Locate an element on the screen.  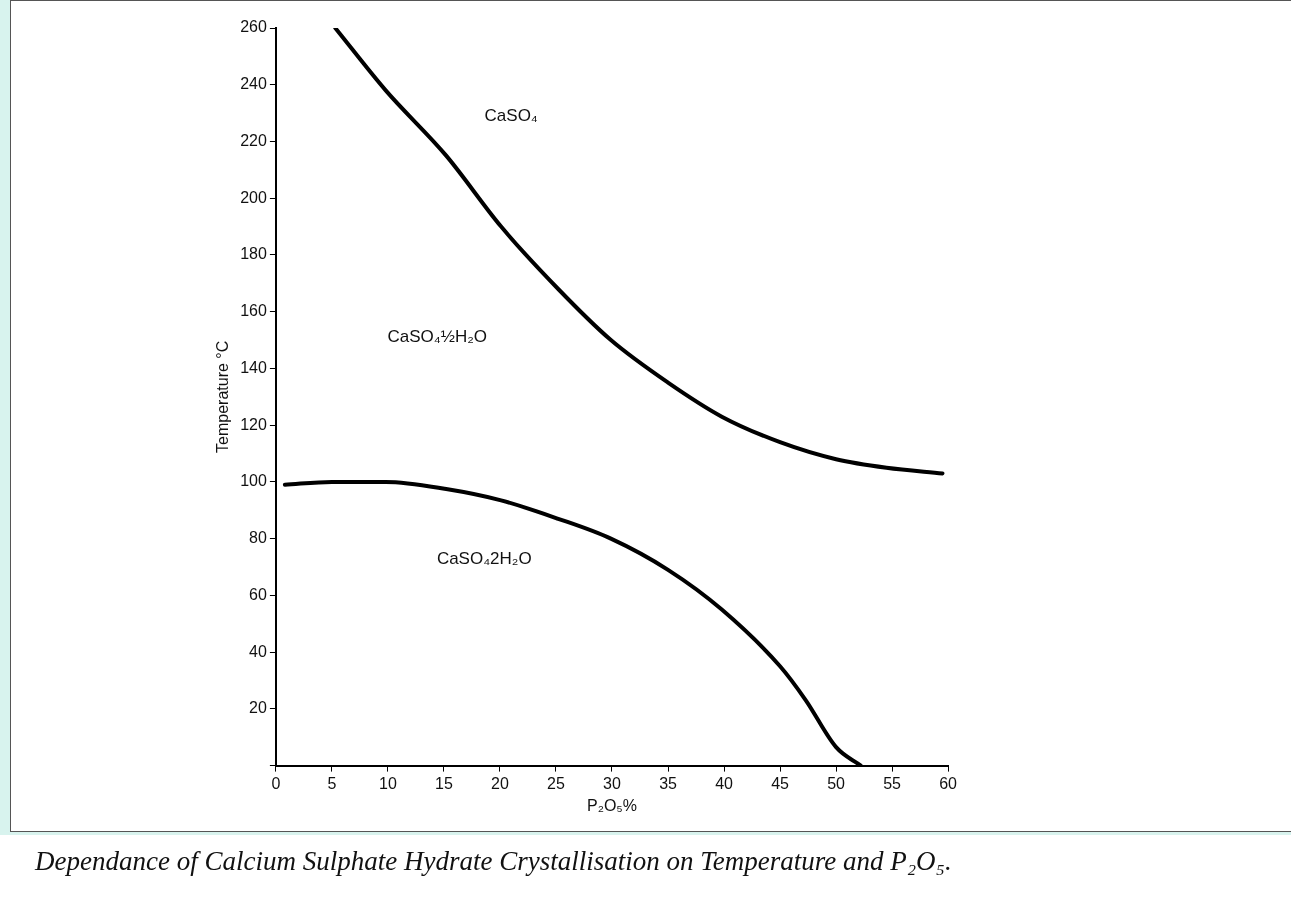
y-tick-label: 120 is located at coordinates (253, 424).